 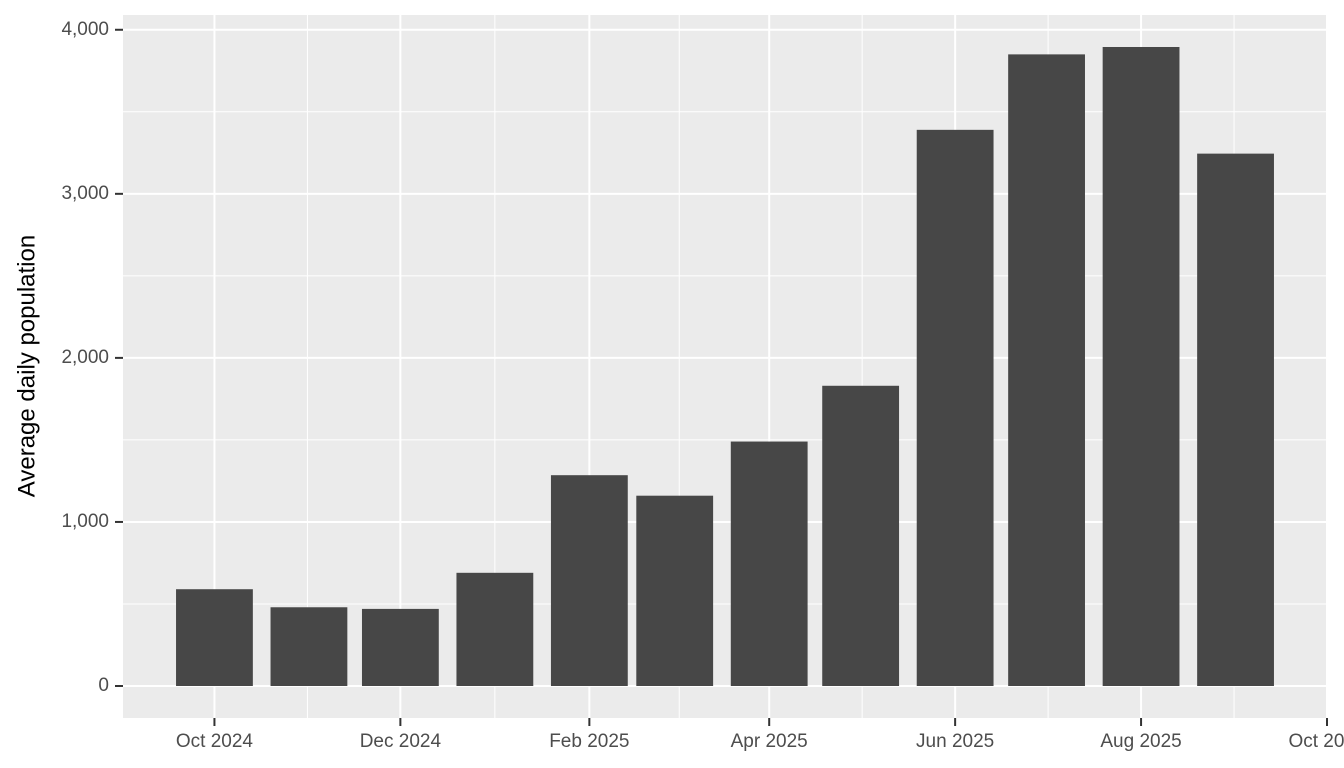 I want to click on x-tick-label: Dec 2024, so click(x=401, y=741).